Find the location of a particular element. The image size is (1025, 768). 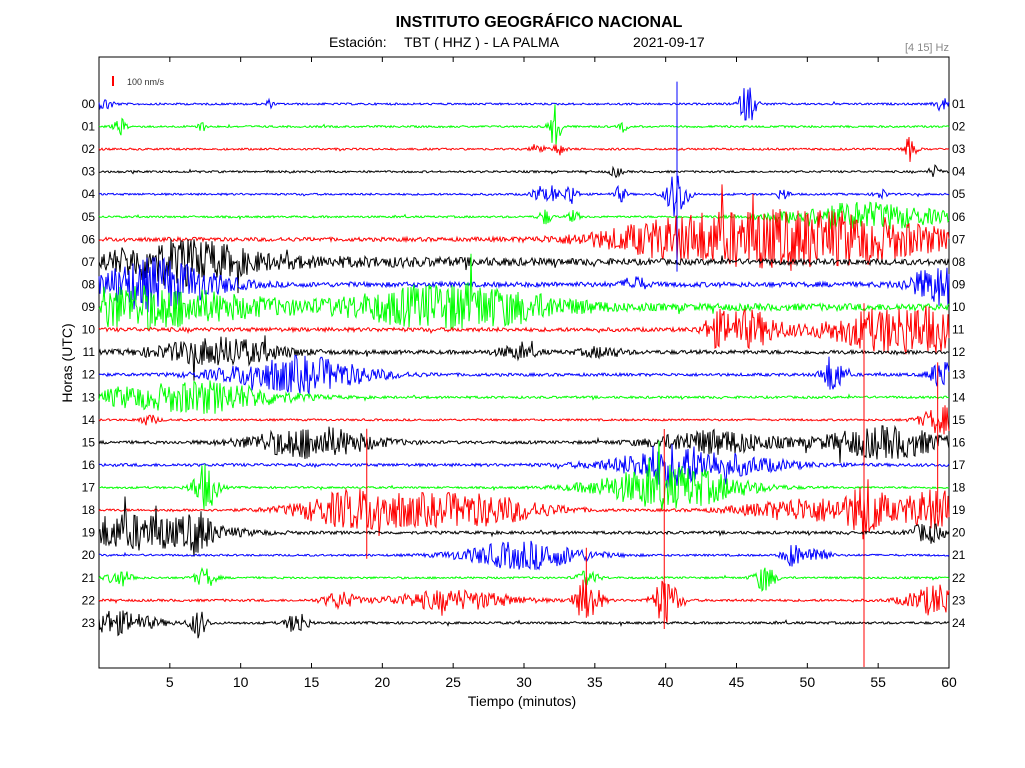

x-tick-label: 5 is located at coordinates (170, 682).